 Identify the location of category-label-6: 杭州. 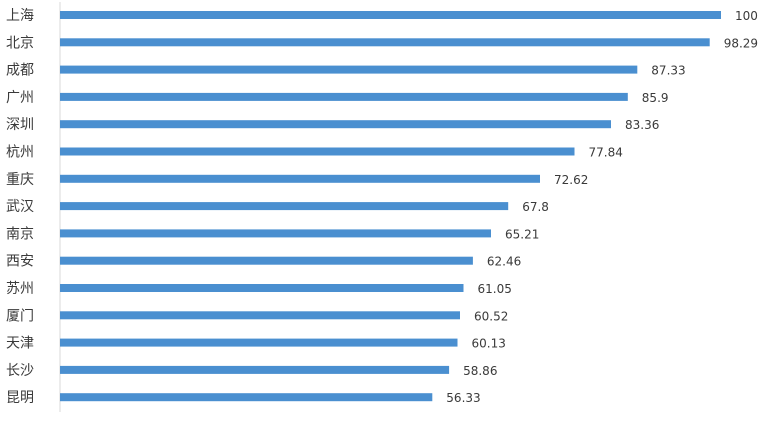
(20, 153).